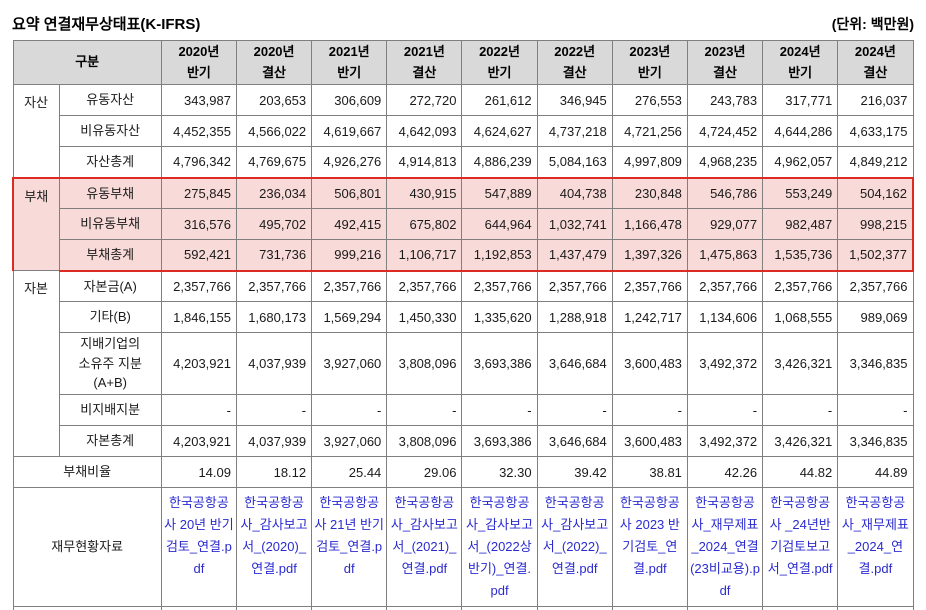 The image size is (926, 610). Describe the element at coordinates (574, 255) in the screenshot. I see `value-cell: 1,437,479` at that location.